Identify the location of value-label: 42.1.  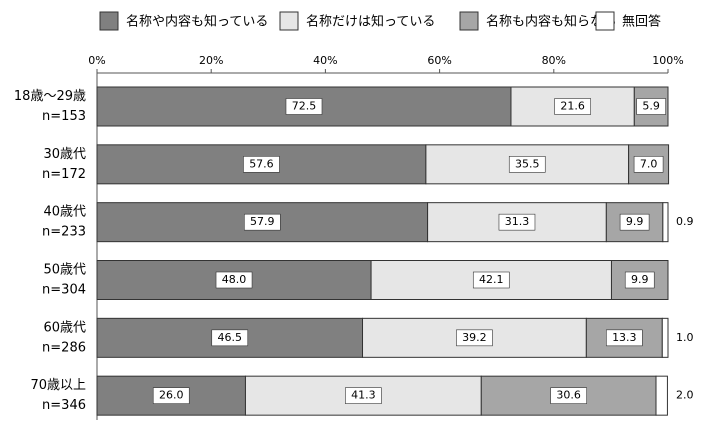
(491, 279).